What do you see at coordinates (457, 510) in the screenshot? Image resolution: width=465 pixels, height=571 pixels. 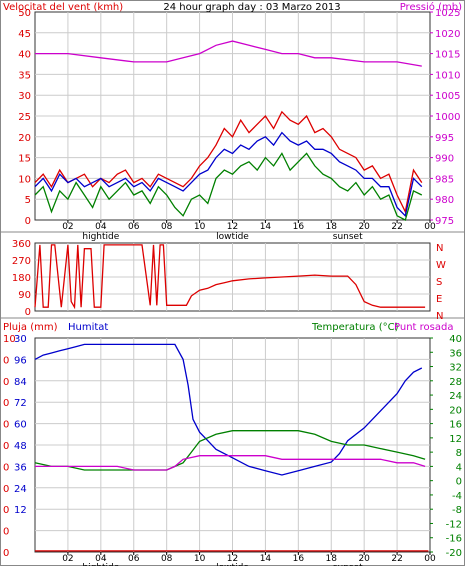 I see `temperature-y-tick-label: -8` at bounding box center [457, 510].